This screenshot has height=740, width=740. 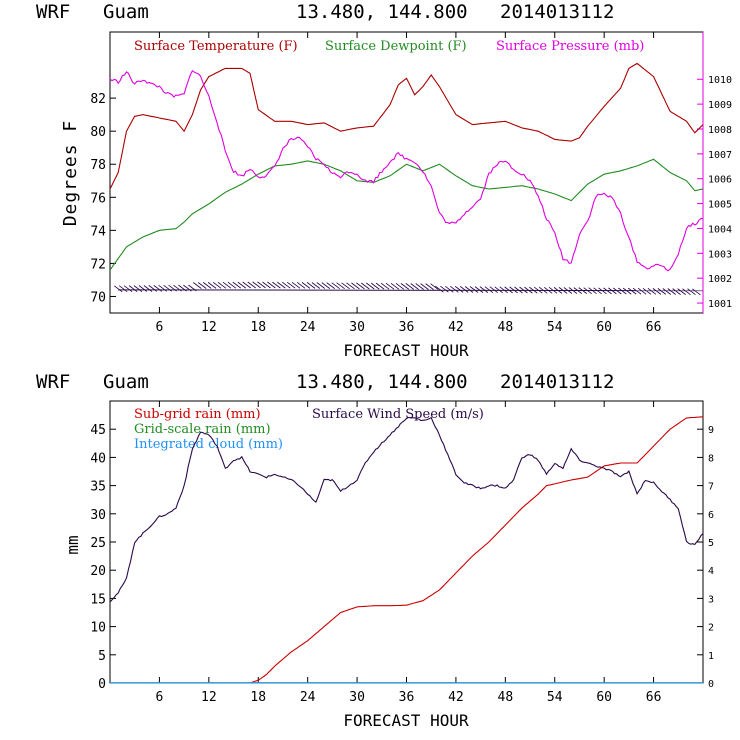 What do you see at coordinates (98, 297) in the screenshot?
I see `y-tick-label: 70` at bounding box center [98, 297].